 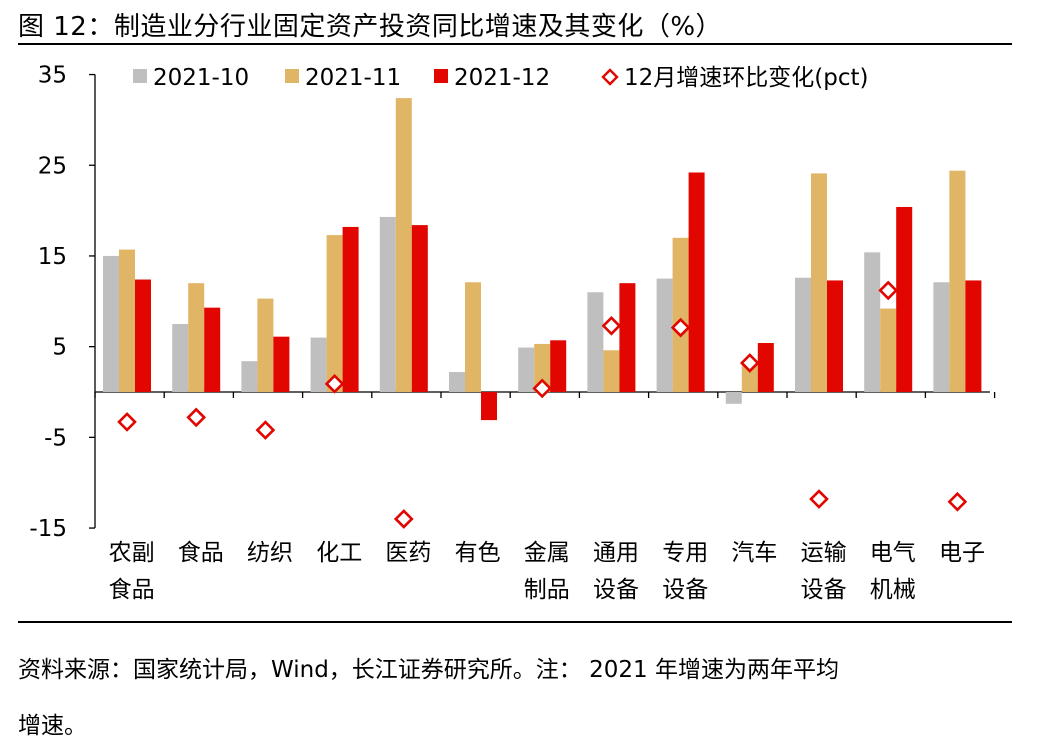 I want to click on x-tick-label: 化工, so click(x=339, y=553).